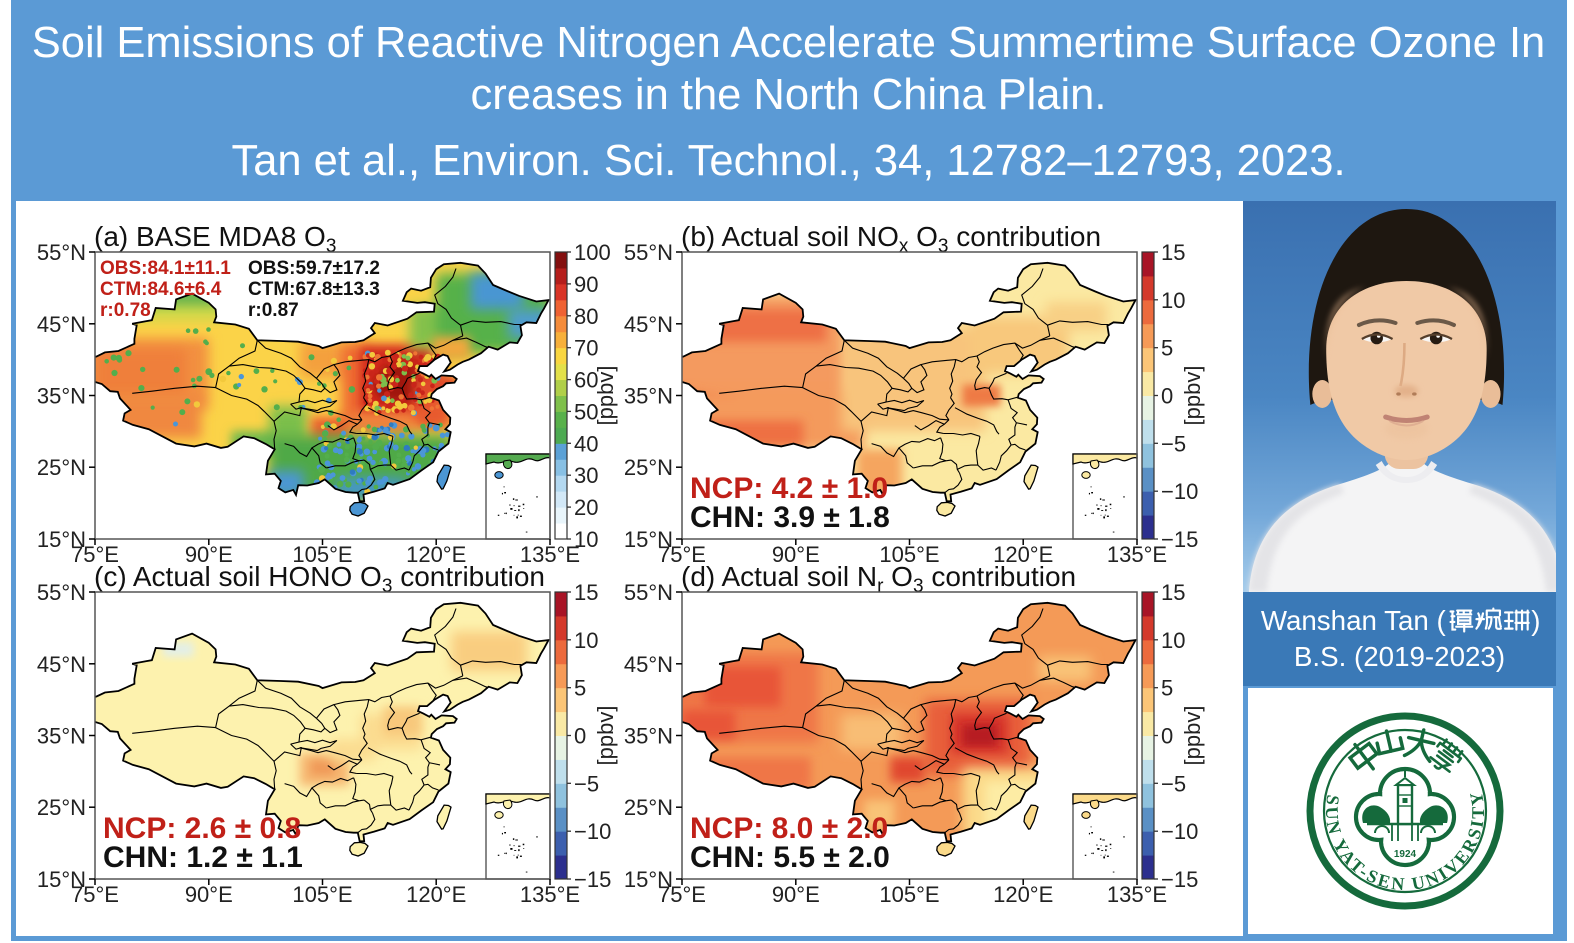 The image size is (1574, 943). I want to click on svg-text: OBS:59.7±17.2, so click(314, 268).